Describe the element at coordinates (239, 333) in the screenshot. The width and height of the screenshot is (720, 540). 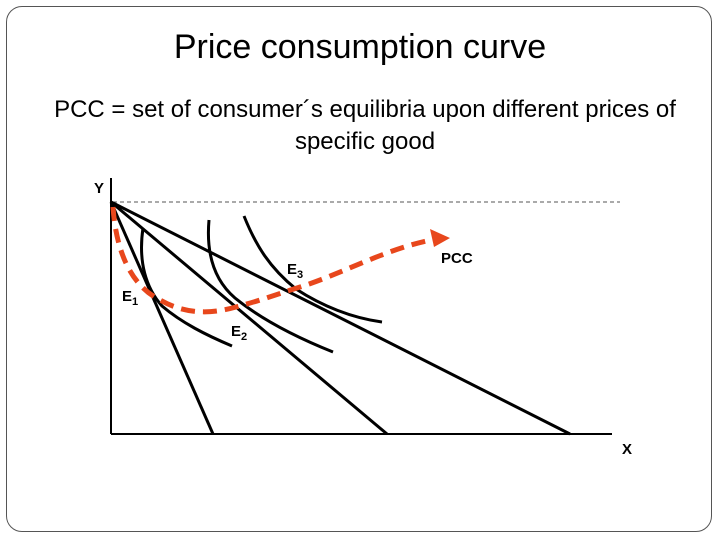
I see `equilibrium-label-e2: E2` at that location.